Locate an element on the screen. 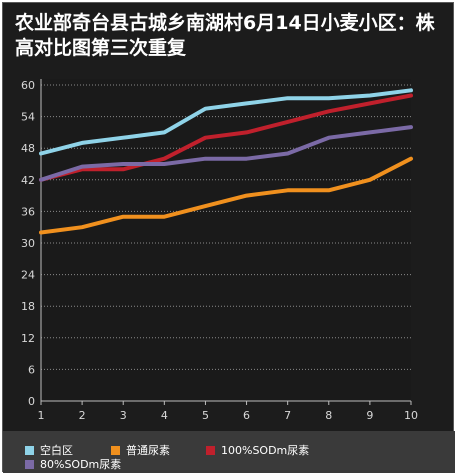 The height and width of the screenshot is (476, 458). x-tick-label: 10 is located at coordinates (411, 415).